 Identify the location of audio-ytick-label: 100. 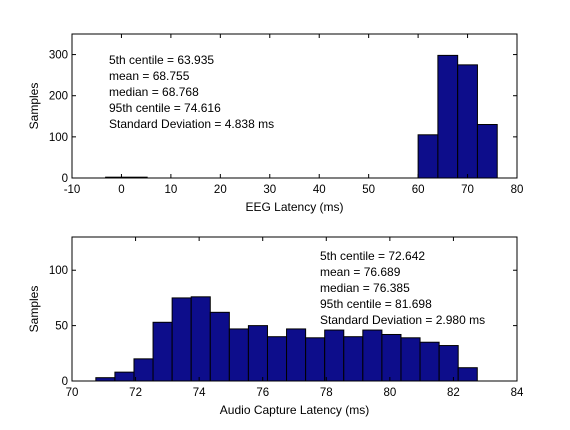
(58, 271).